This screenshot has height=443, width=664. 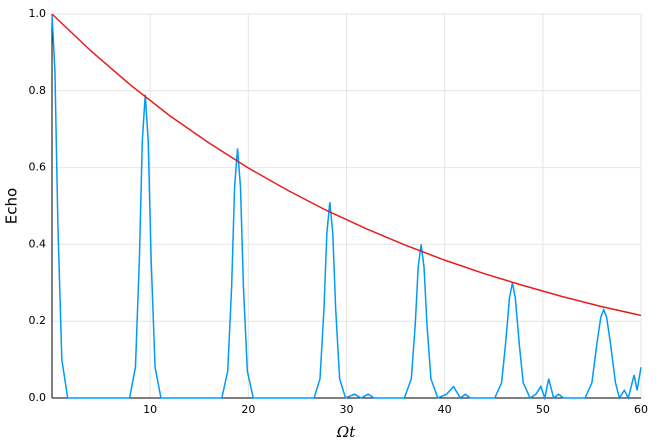 What do you see at coordinates (38, 243) in the screenshot?
I see `y-tick-label: 0.4` at bounding box center [38, 243].